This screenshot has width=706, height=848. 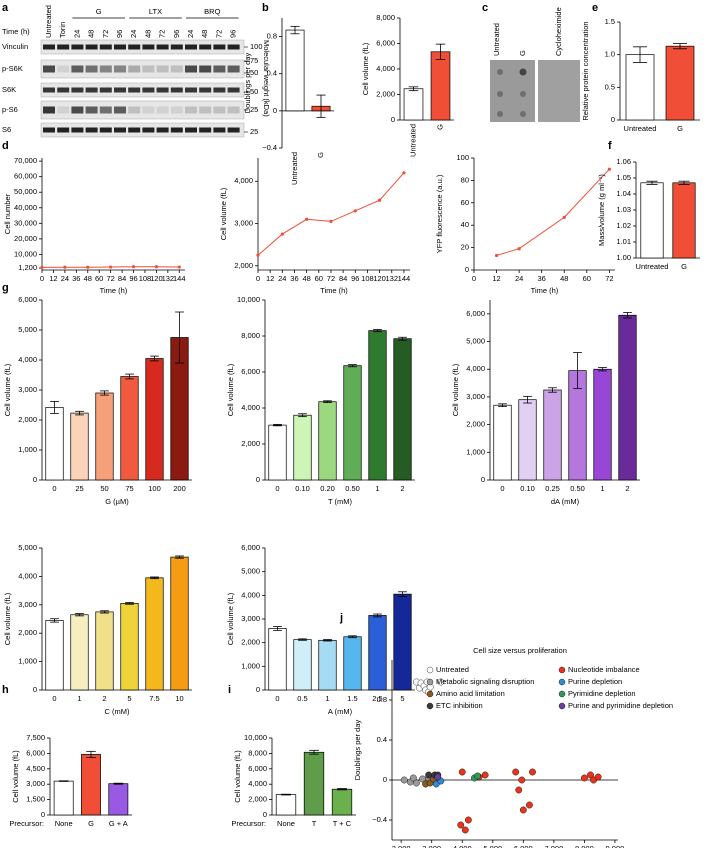 I want to click on panel-label: j, so click(x=341, y=618).